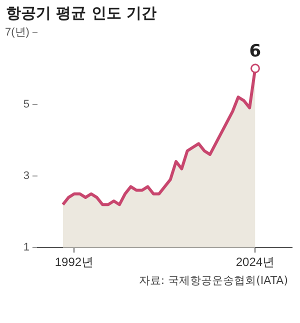 This screenshot has height=323, width=300. Describe the element at coordinates (81, 13) in the screenshot. I see `chart-title: 항공기 평균 인도 기간` at that location.